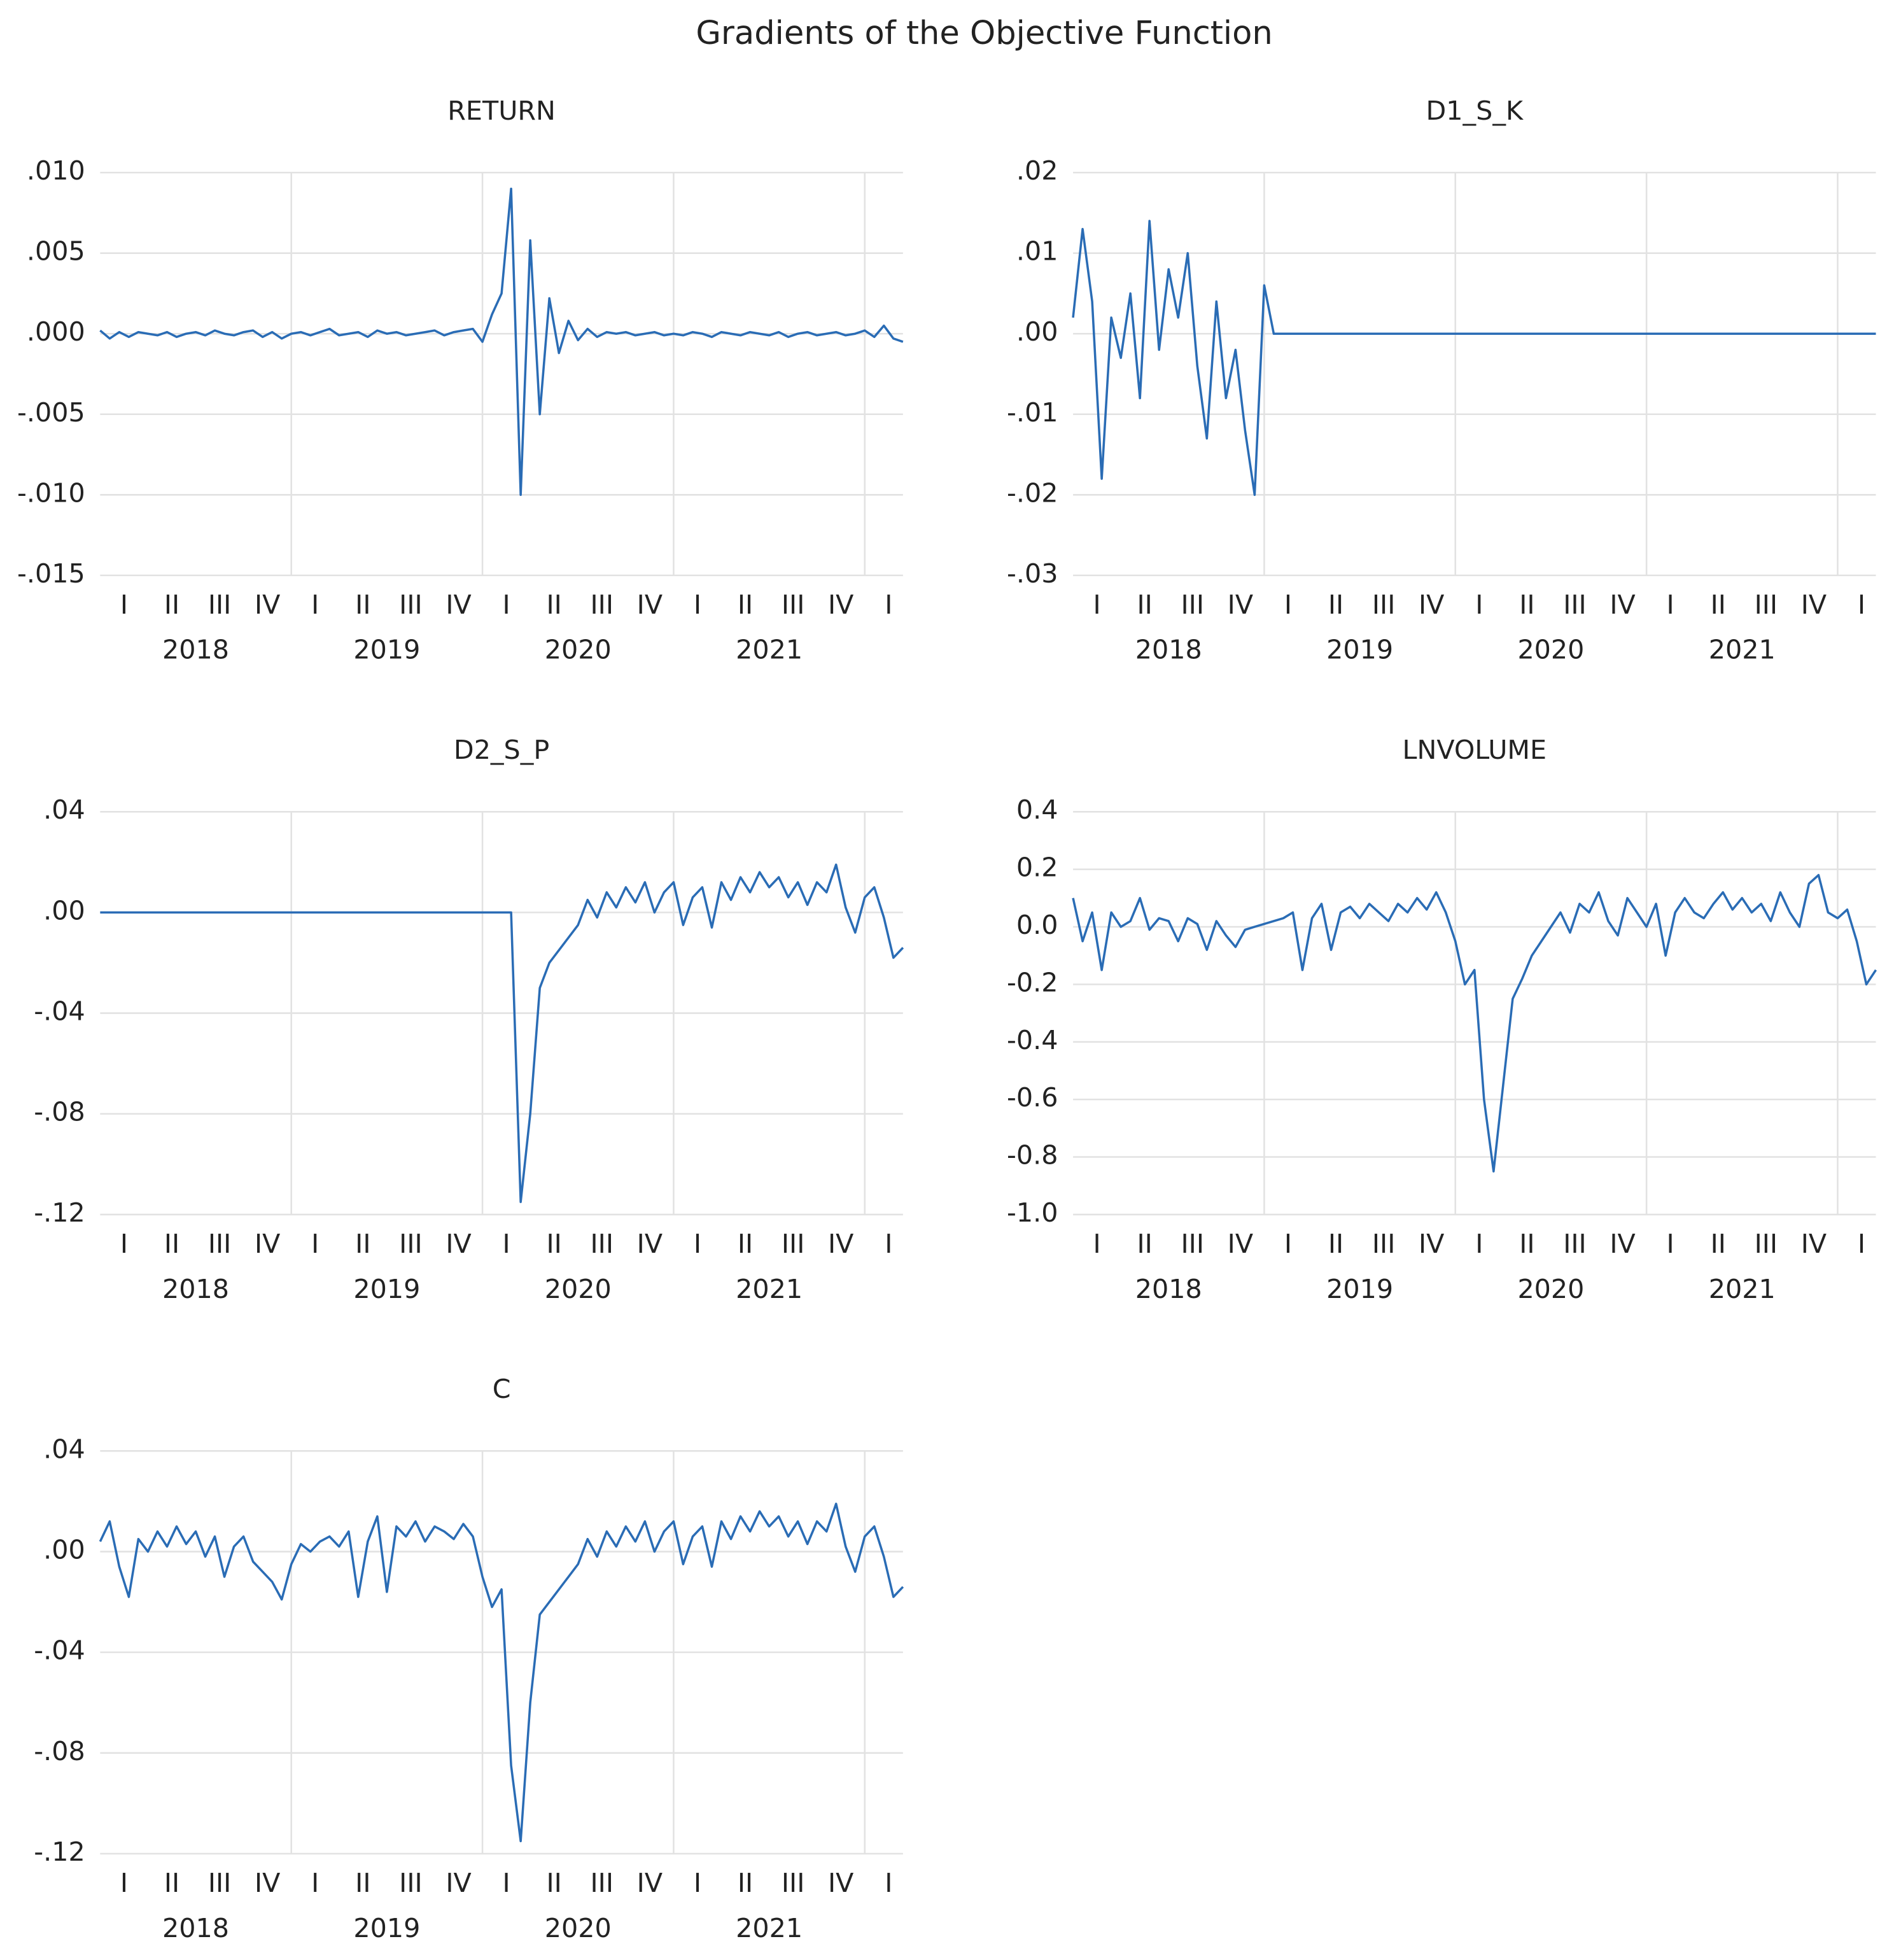  Describe the element at coordinates (51, 573) in the screenshot. I see `y-tick-label: -.015` at that location.